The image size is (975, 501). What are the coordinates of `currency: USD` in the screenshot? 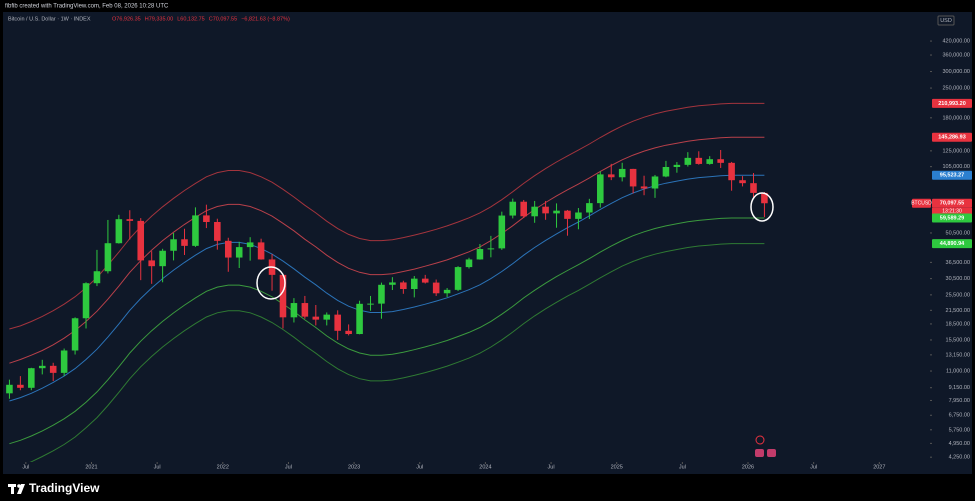 It's located at (946, 21).